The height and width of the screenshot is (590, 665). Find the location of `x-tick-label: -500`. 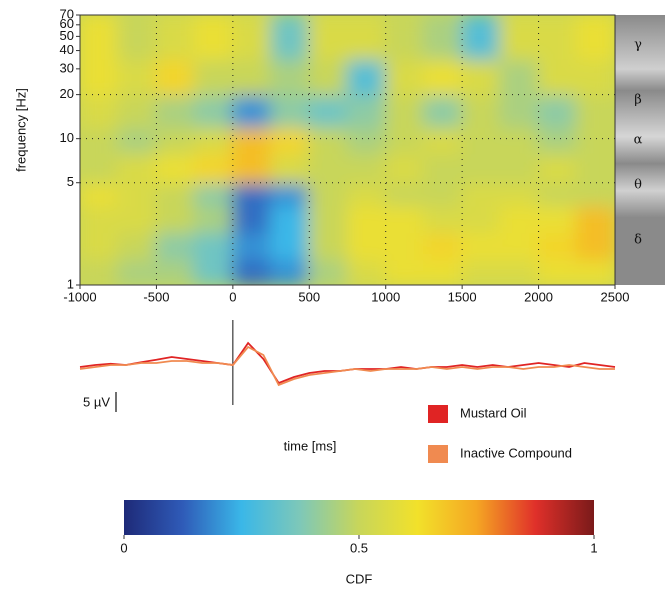

x-tick-label: -500 is located at coordinates (156, 296).